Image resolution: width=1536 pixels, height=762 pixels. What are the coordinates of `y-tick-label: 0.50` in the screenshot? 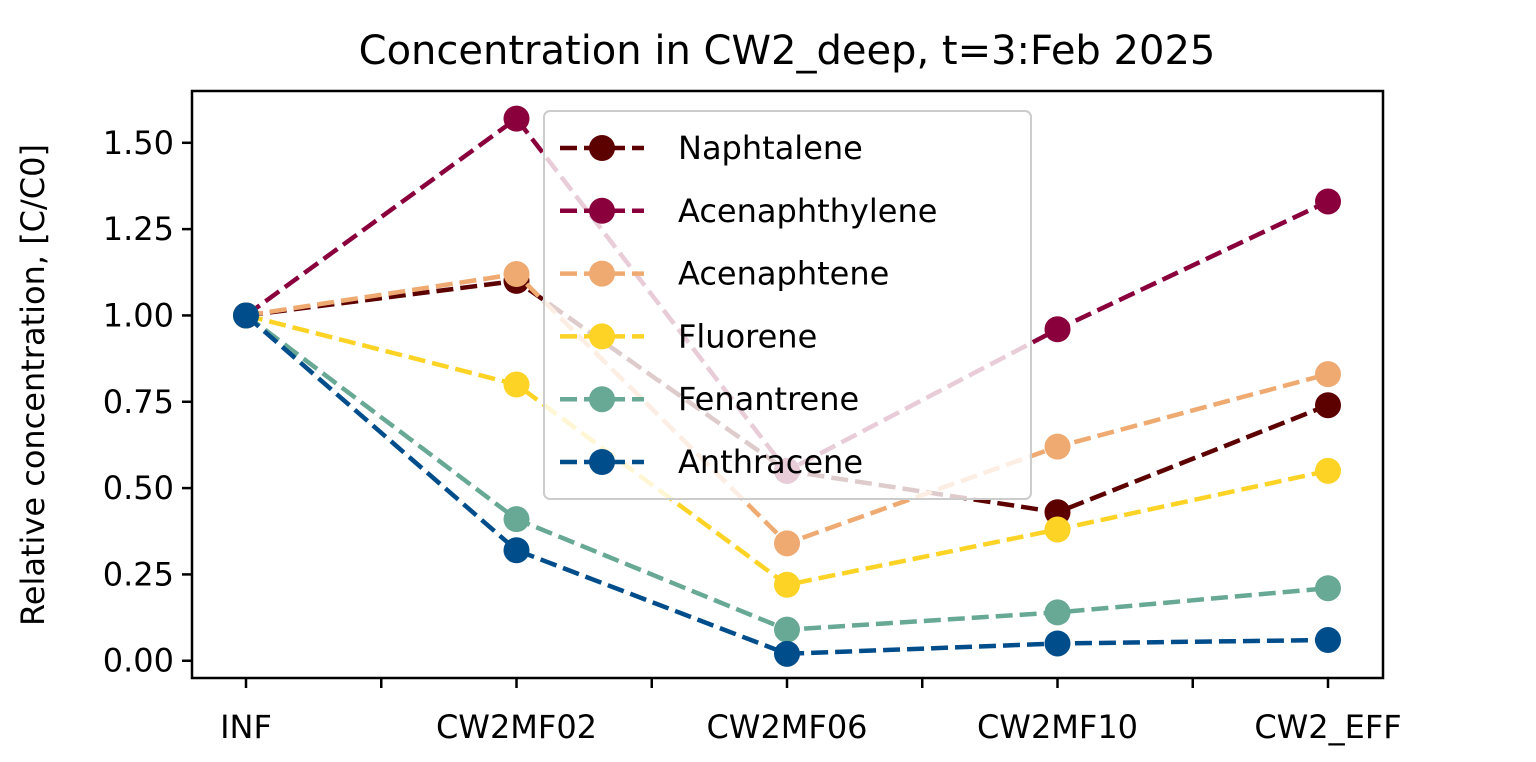 It's located at (138, 488).